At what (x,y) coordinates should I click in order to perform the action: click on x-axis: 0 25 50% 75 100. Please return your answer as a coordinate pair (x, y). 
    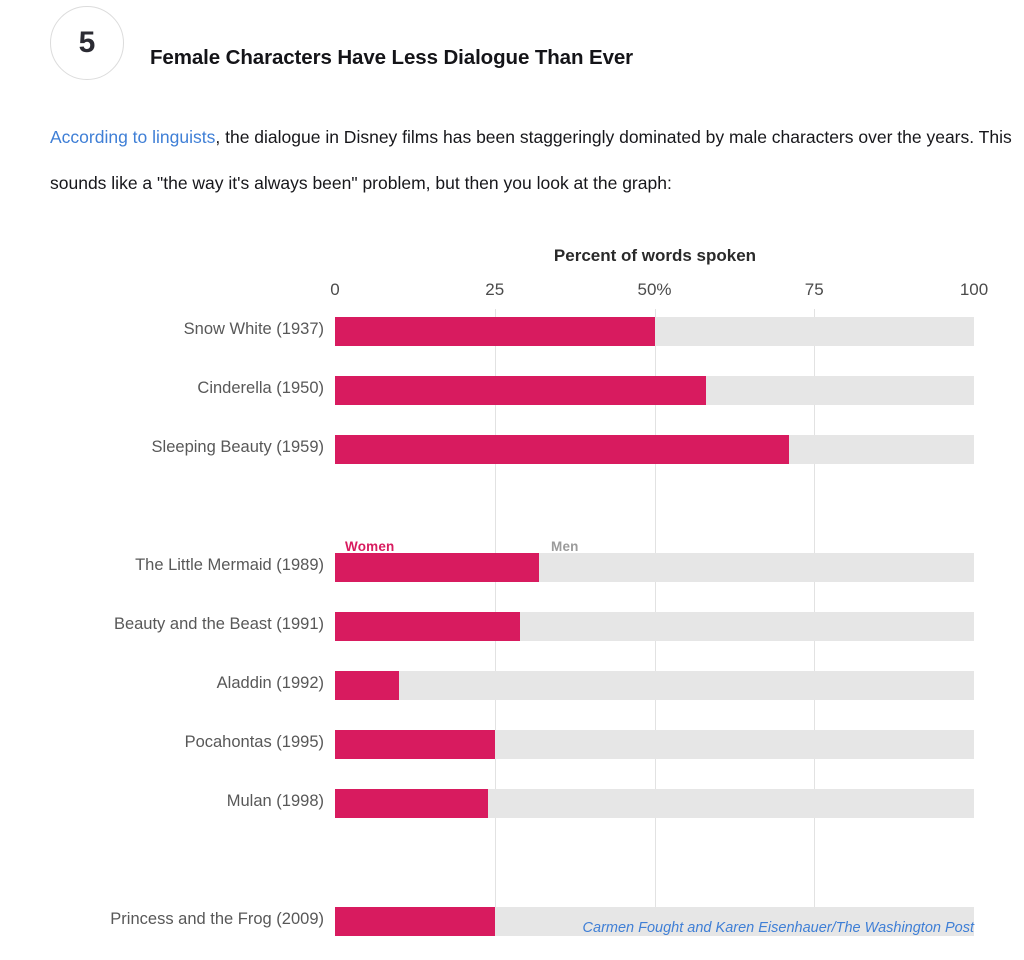
    Looking at the image, I should click on (512, 293).